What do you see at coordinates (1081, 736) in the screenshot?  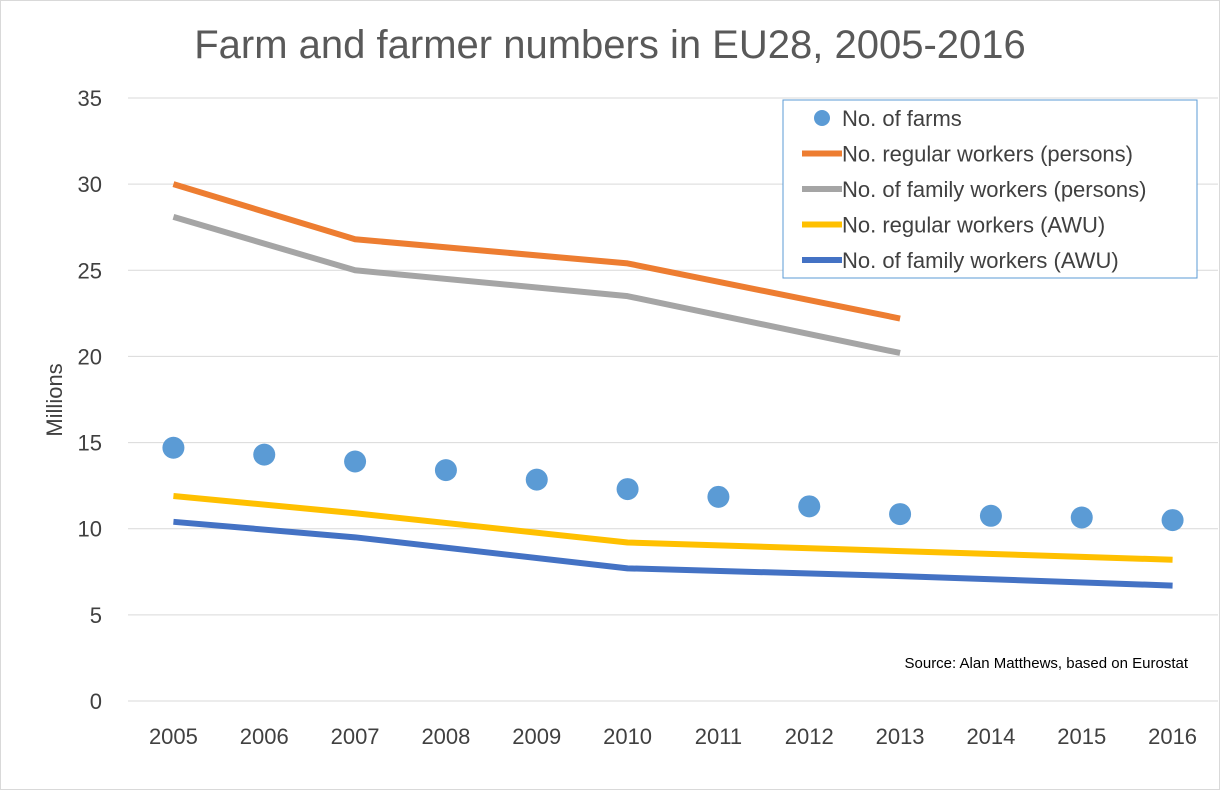 I see `x-tick-label: 2015` at bounding box center [1081, 736].